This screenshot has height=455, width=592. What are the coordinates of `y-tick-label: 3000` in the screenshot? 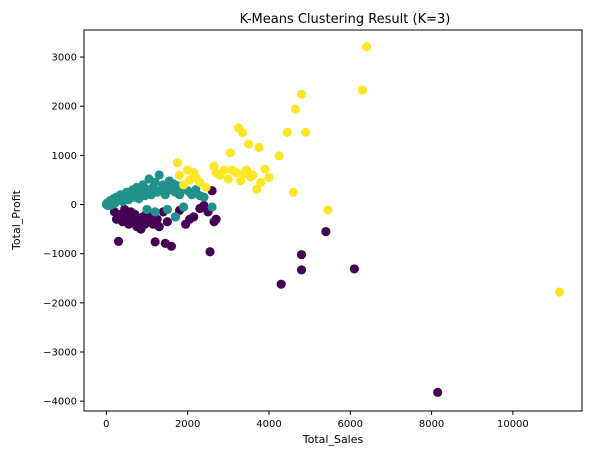 It's located at (64, 58).